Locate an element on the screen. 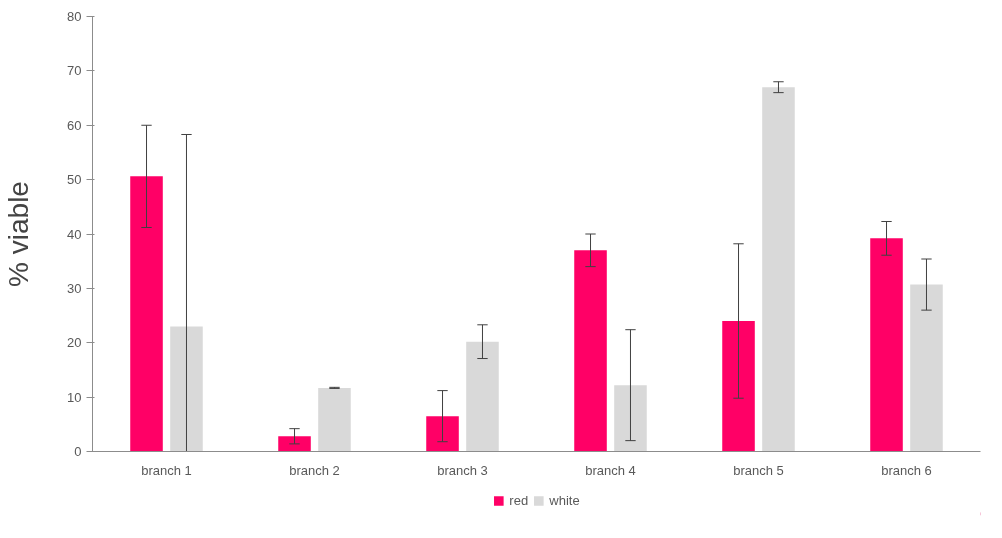 The height and width of the screenshot is (538, 1002). y-axis-title: % viable is located at coordinates (19, 234).